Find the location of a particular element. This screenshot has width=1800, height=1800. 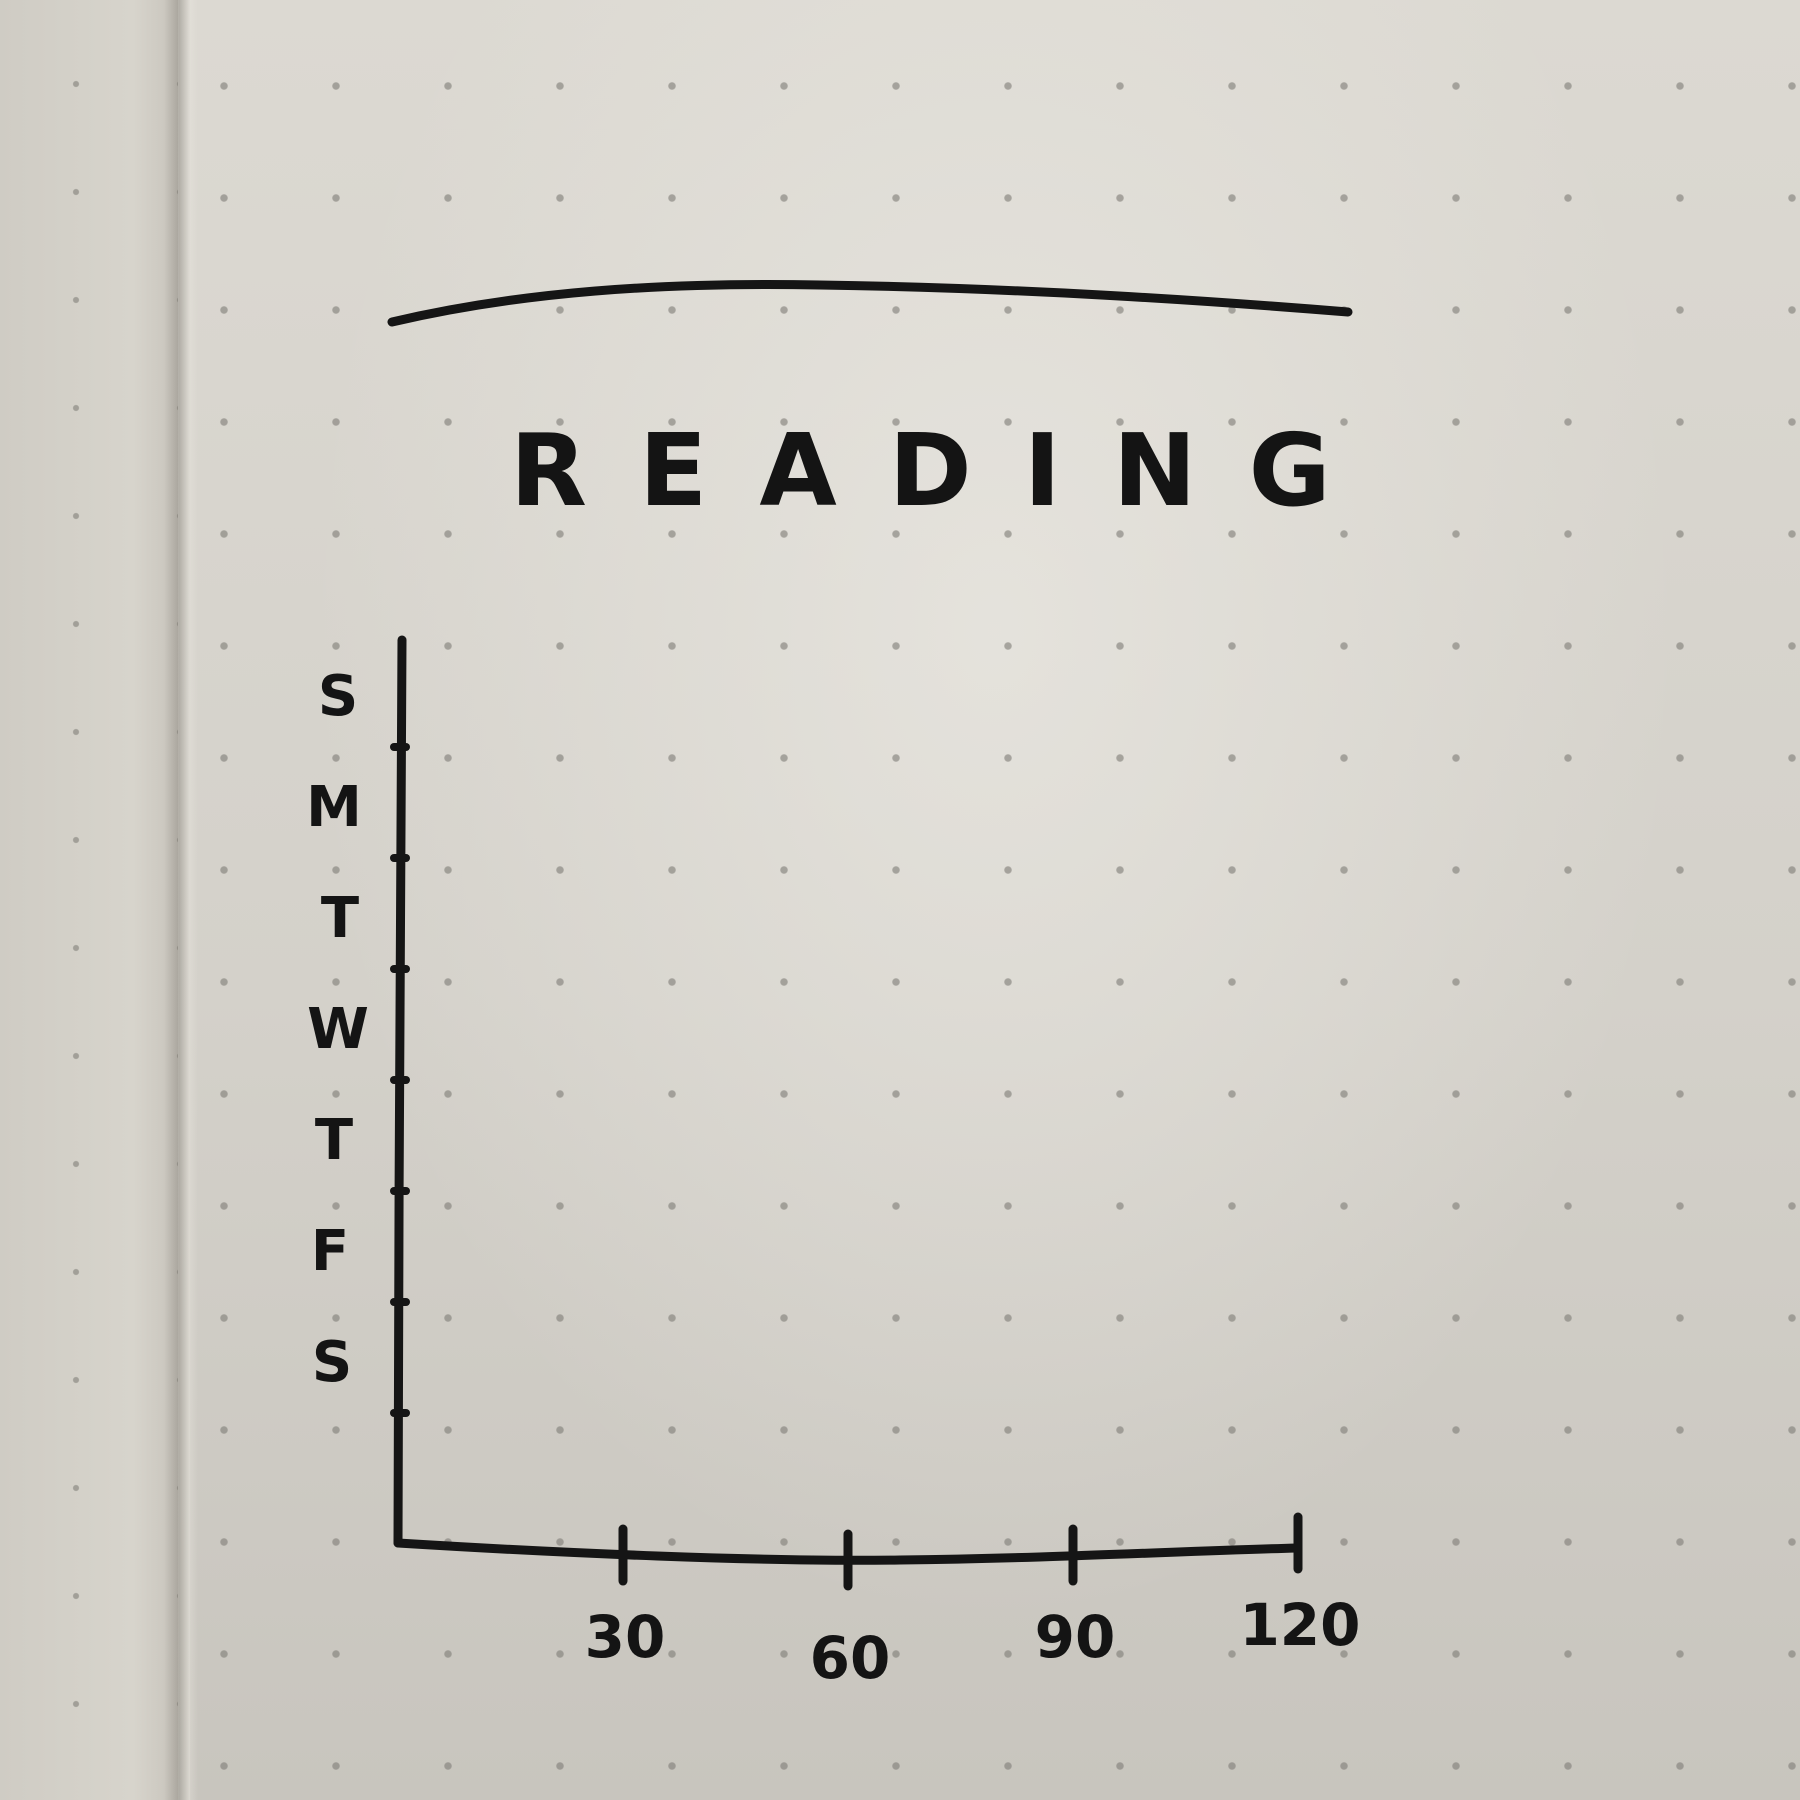

y-tick-label-3: W is located at coordinates (338, 1029).